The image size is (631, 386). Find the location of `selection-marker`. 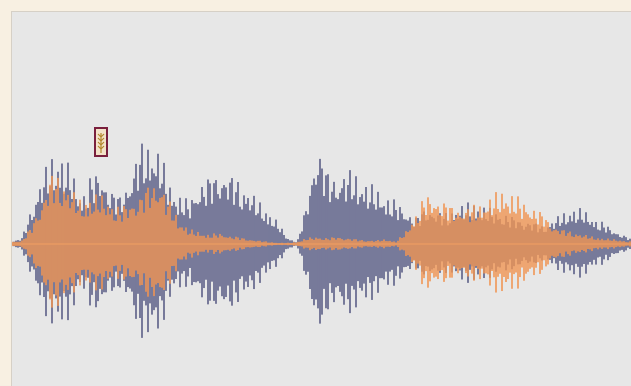

selection-marker is located at coordinates (101, 142).